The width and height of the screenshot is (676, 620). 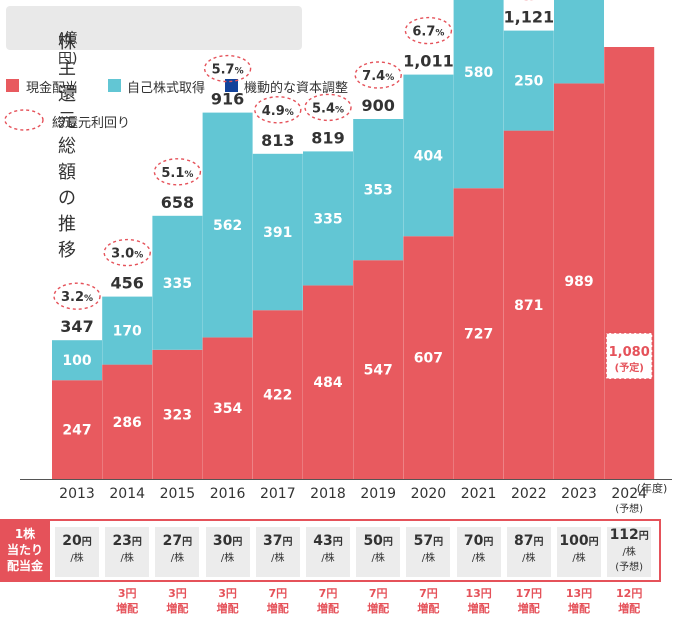 What do you see at coordinates (528, 552) in the screenshot?
I see `dividend-cell-2022: 87円/株` at bounding box center [528, 552].